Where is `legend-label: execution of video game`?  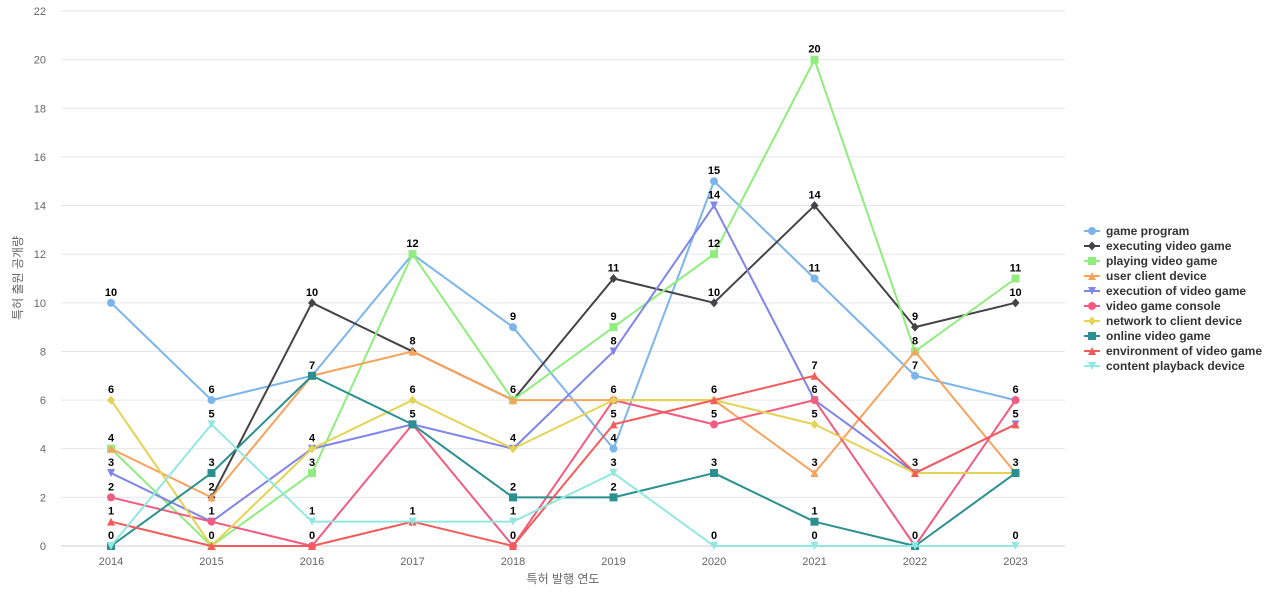
legend-label: execution of video game is located at coordinates (1176, 291).